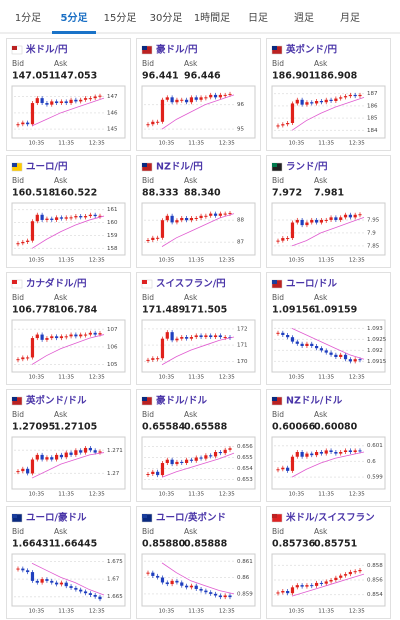 The height and width of the screenshot is (620, 400). I want to click on tab: 15分足, so click(120, 18).